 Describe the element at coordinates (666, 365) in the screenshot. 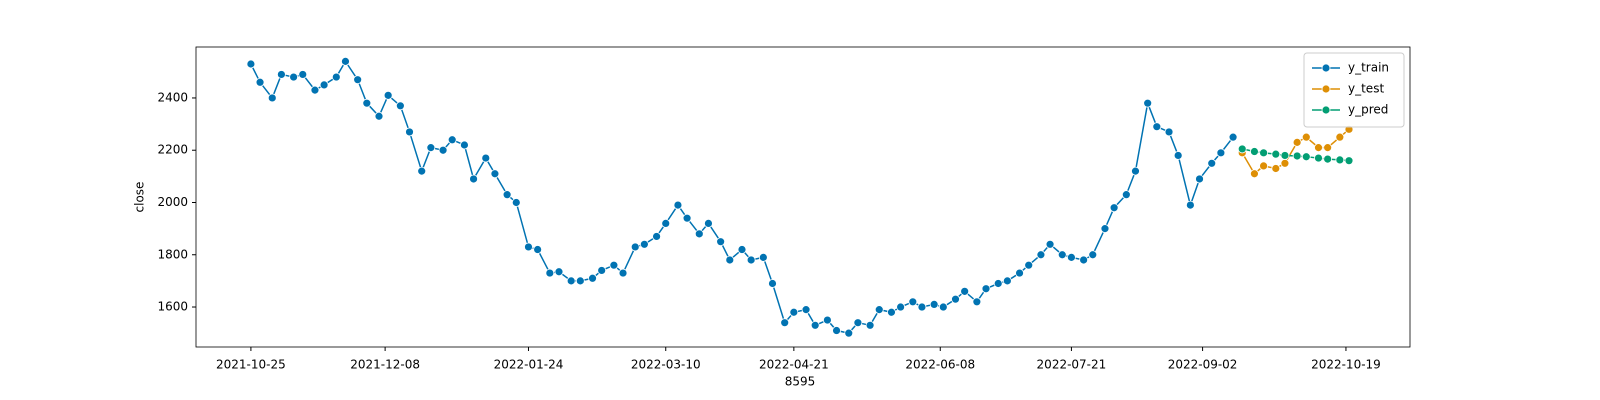

I see `x-tick-label: 2022-03-10` at that location.